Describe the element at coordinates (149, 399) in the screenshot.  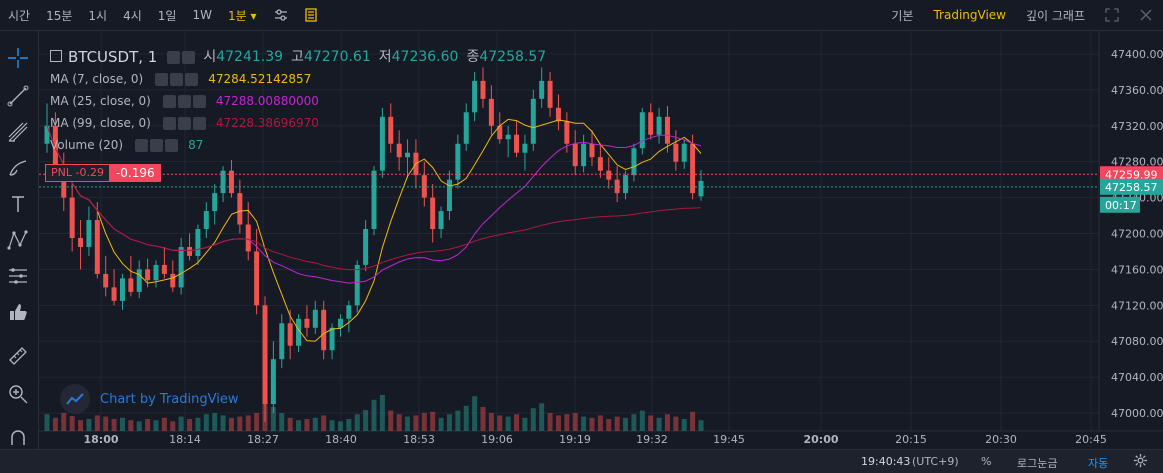
I see `tradingview-watermark: Chart by TradingView` at that location.